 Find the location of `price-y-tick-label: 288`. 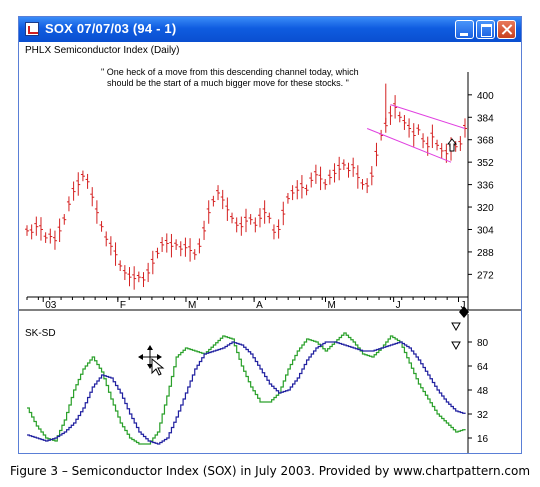

price-y-tick-label: 288 is located at coordinates (485, 253).